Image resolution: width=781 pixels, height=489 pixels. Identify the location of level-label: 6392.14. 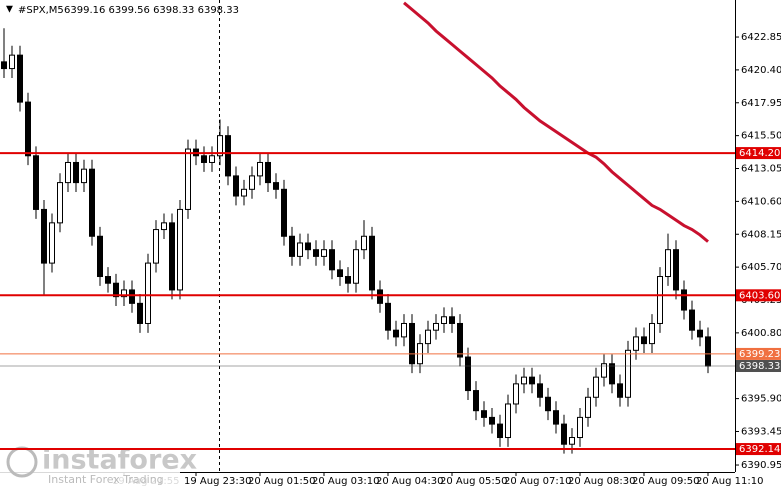
(759, 449).